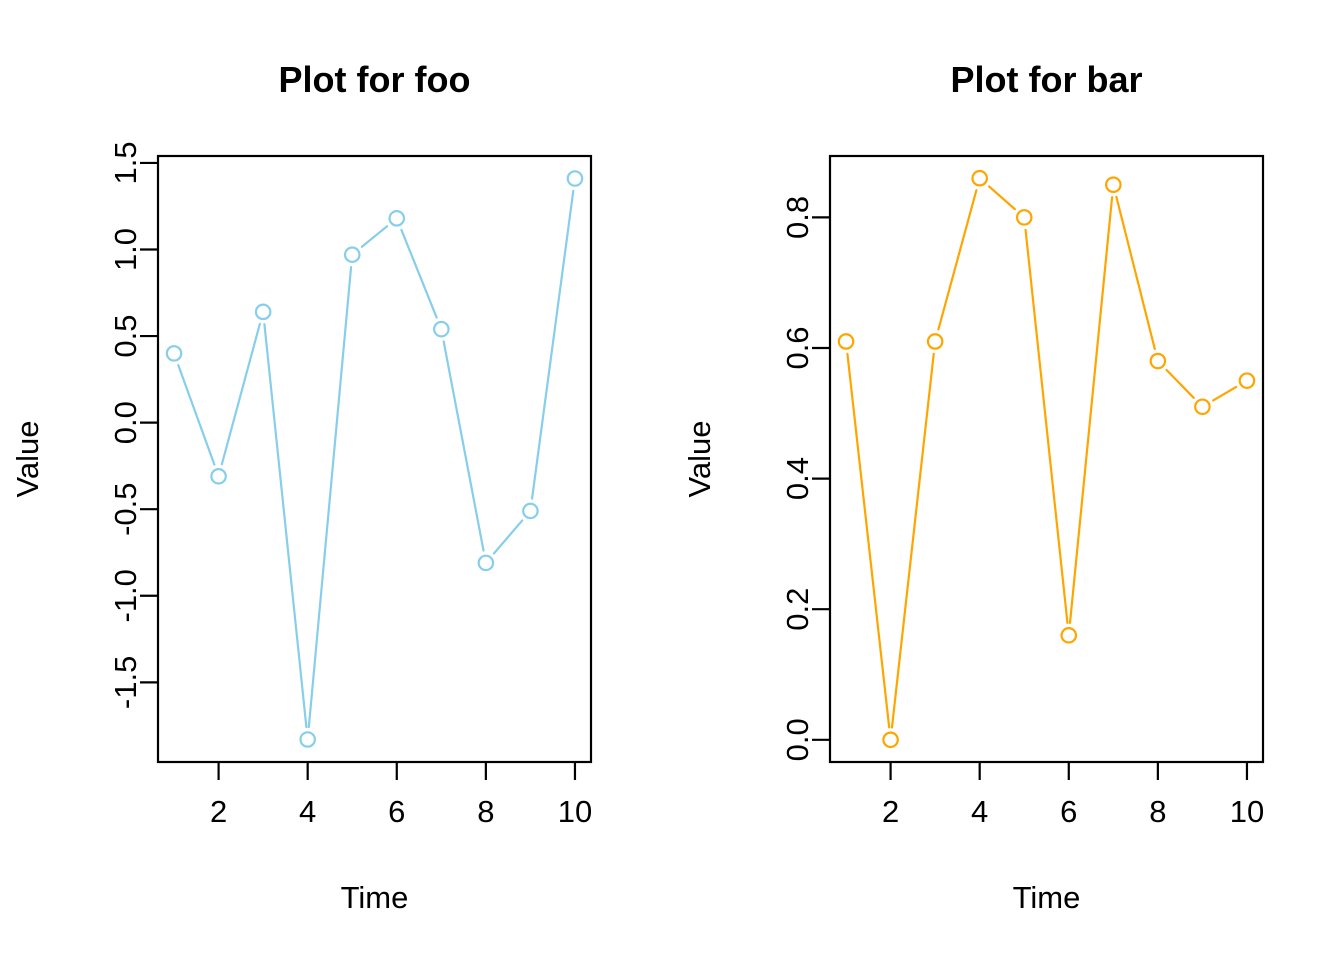 The image size is (1344, 960). I want to click on y-tick-label: 1.5, so click(125, 162).